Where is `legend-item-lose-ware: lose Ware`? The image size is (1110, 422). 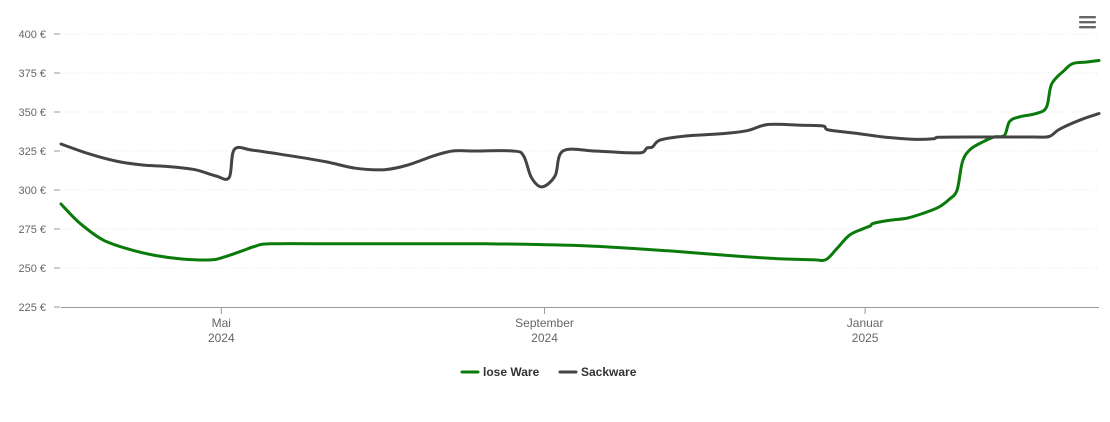
legend-item-lose-ware: lose Ware is located at coordinates (500, 372).